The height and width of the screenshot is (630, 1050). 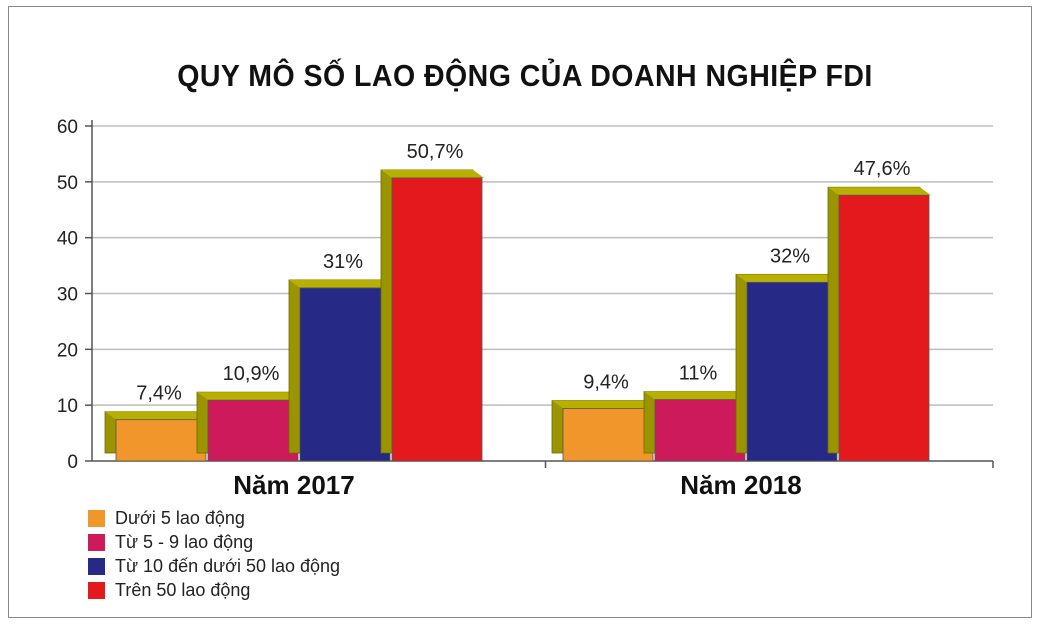 I want to click on y-tick-label: 60, so click(x=67, y=127).